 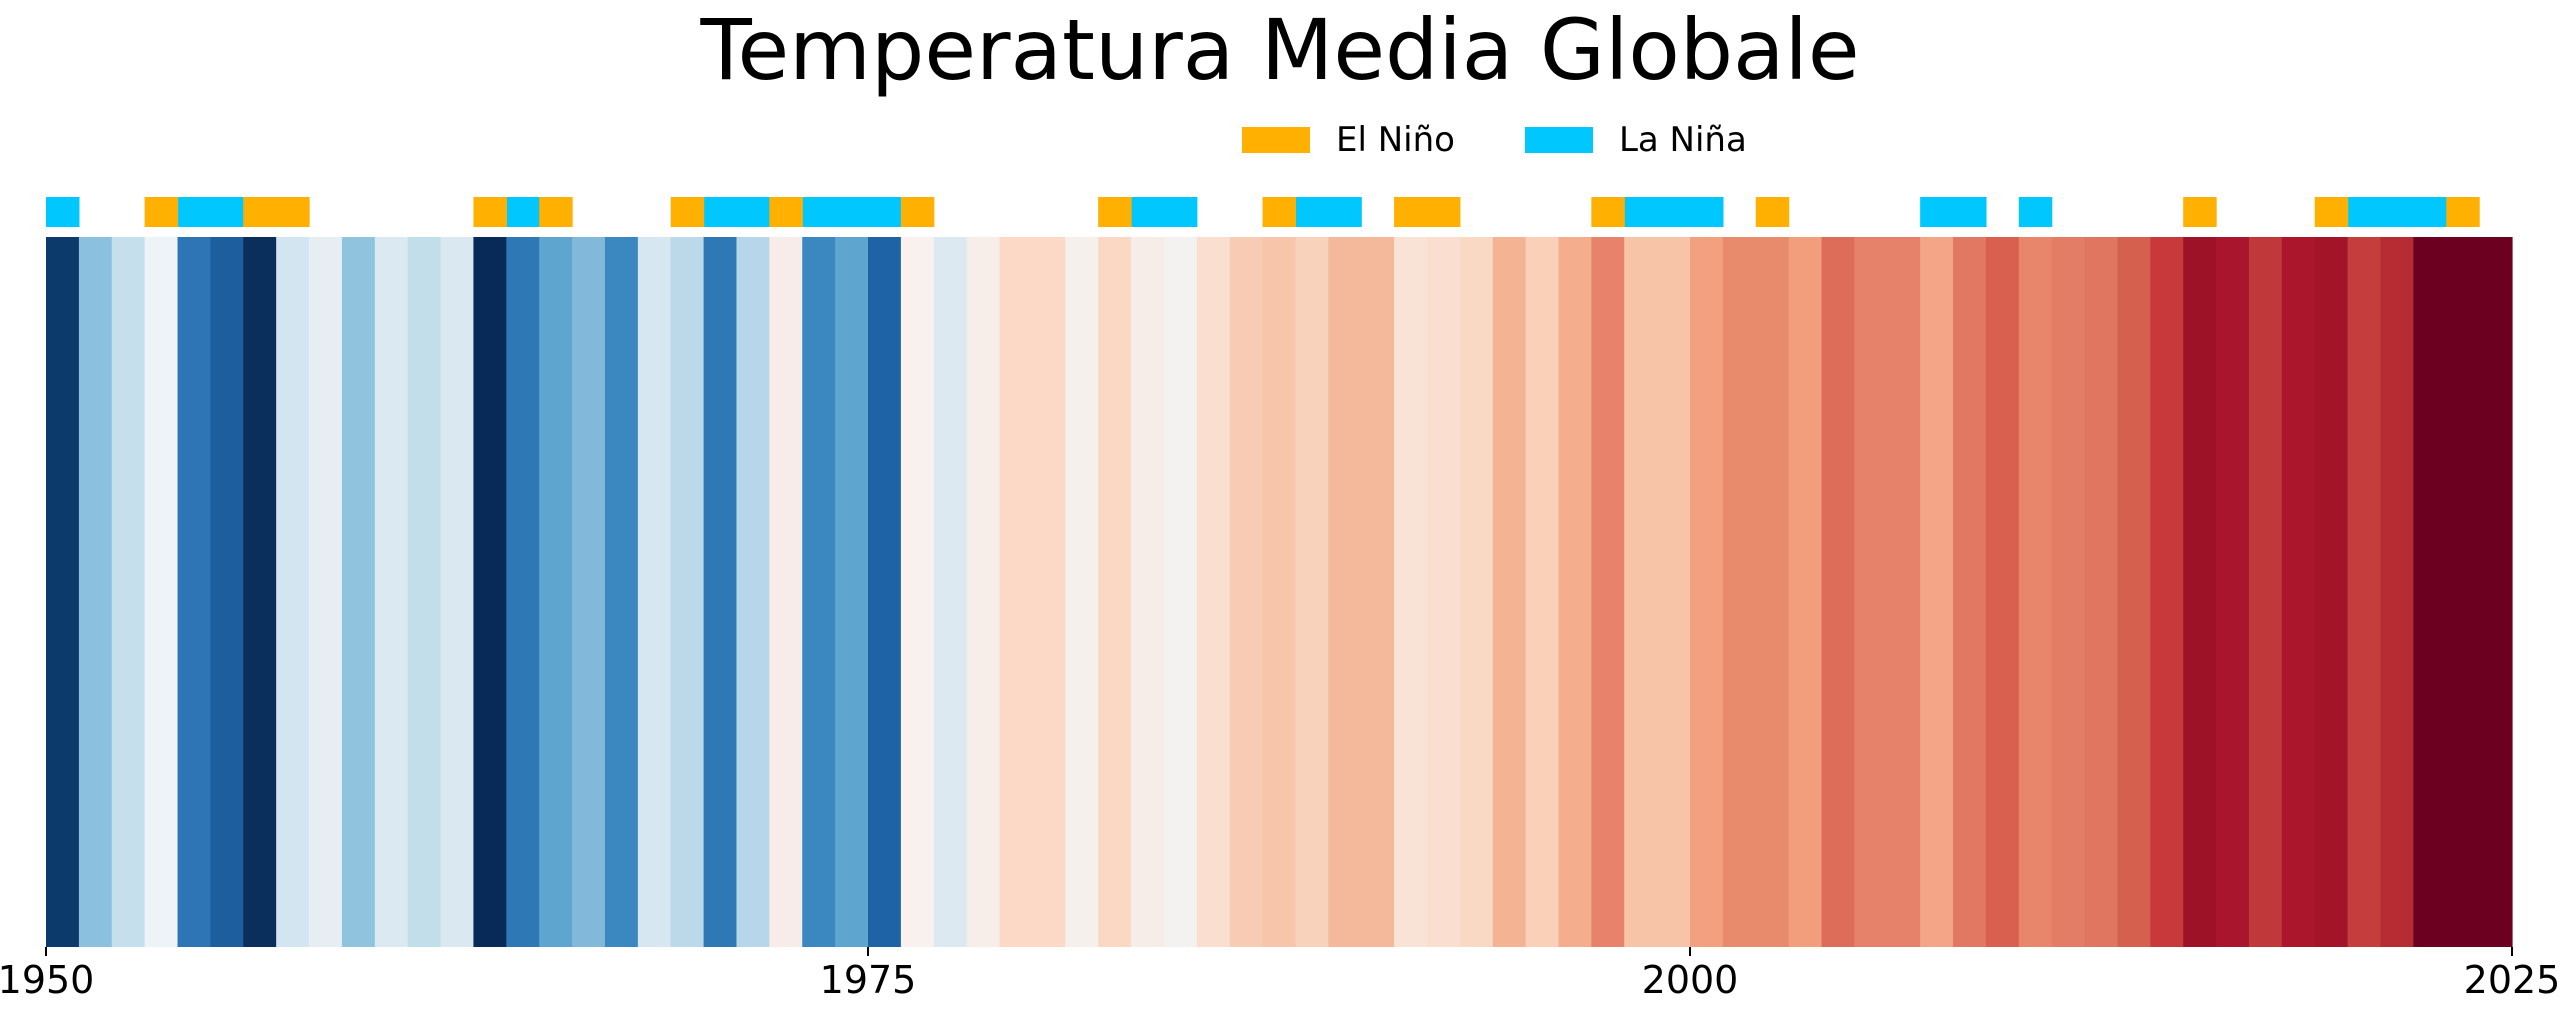 What do you see at coordinates (1180, 212) in the screenshot?
I see `la-nina-bar-1984` at bounding box center [1180, 212].